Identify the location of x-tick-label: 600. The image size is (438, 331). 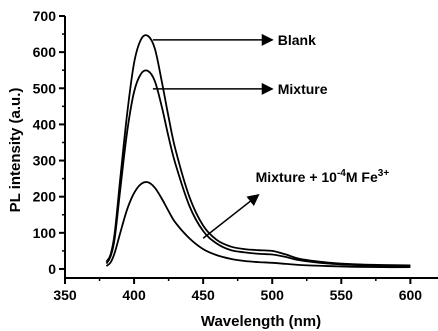
(411, 295).